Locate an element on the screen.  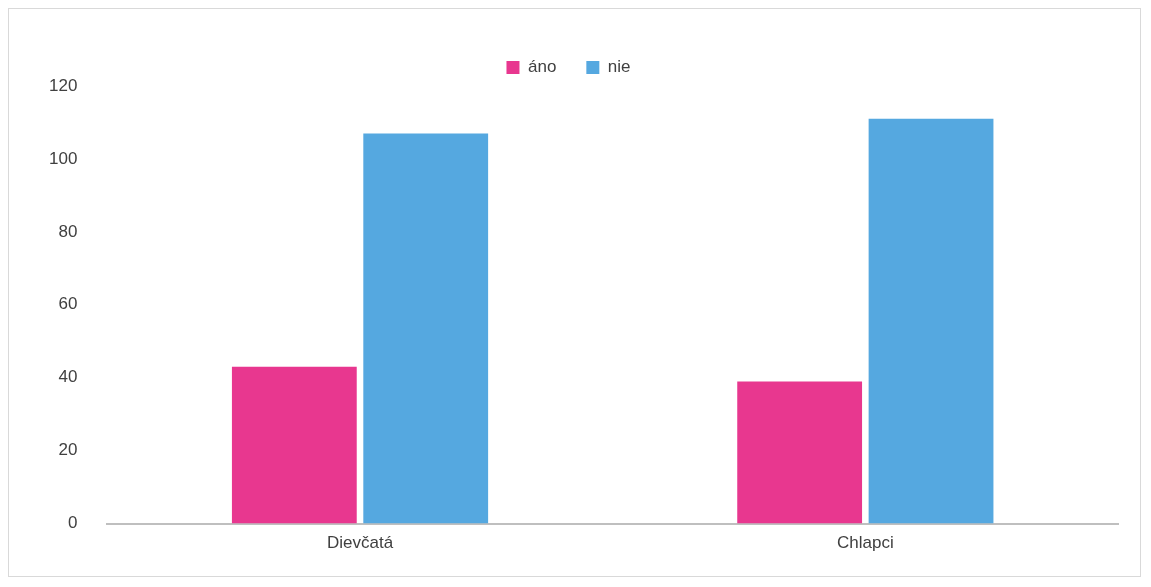
x-tick-label: Dievčatá is located at coordinates (360, 543).